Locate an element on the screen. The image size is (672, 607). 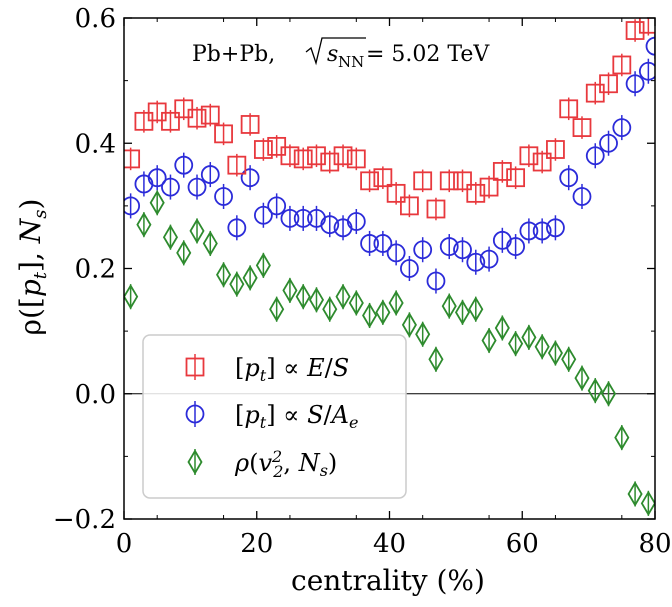
legend: [pt] ∝ E/S [pt] ∝ S/Ae ρ(v2 2, Ns) is located at coordinates (274, 416).